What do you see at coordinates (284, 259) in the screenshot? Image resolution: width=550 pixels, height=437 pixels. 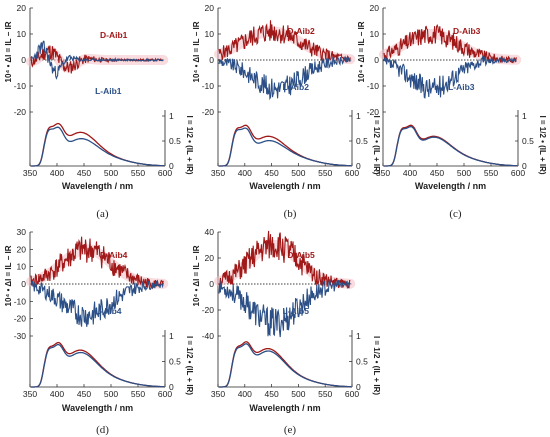 I see `series-line-d-aib5` at bounding box center [284, 259].